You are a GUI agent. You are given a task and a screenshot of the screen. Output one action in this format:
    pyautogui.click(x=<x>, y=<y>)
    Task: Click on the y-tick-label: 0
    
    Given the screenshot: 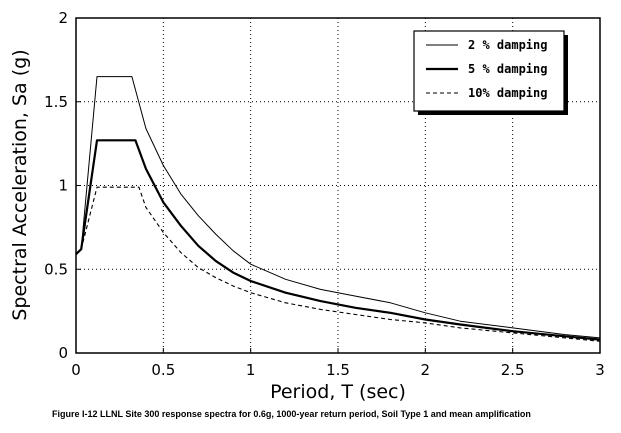 What is the action you would take?
    pyautogui.click(x=63, y=353)
    